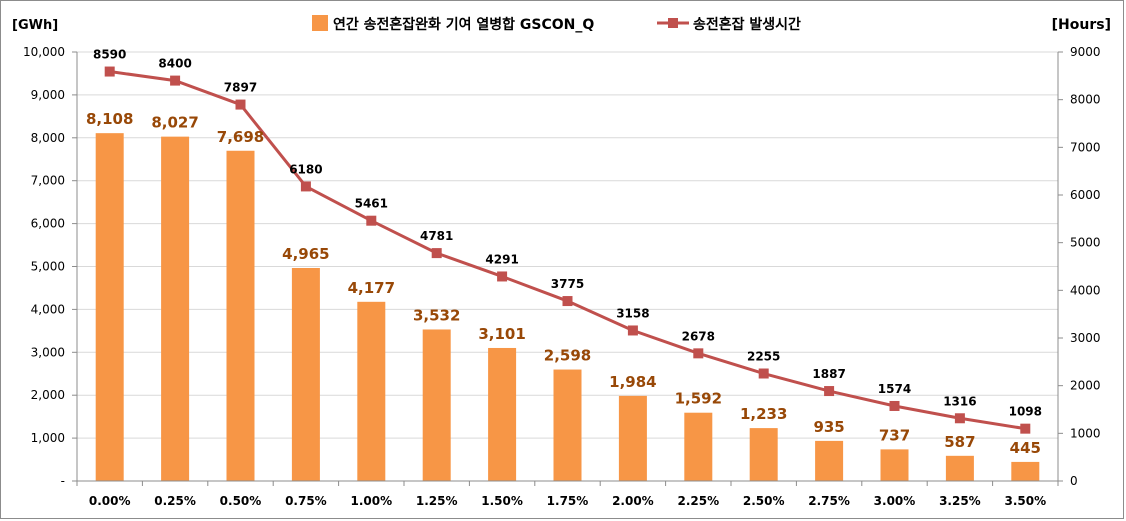  What do you see at coordinates (501, 259) in the screenshot?
I see `line-value-label: 4291` at bounding box center [501, 259].